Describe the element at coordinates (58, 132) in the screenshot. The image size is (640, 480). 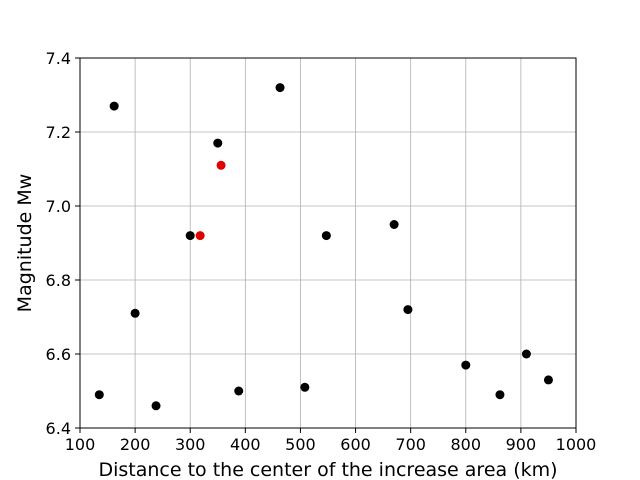
I see `y-tick-label: 7.2` at that location.